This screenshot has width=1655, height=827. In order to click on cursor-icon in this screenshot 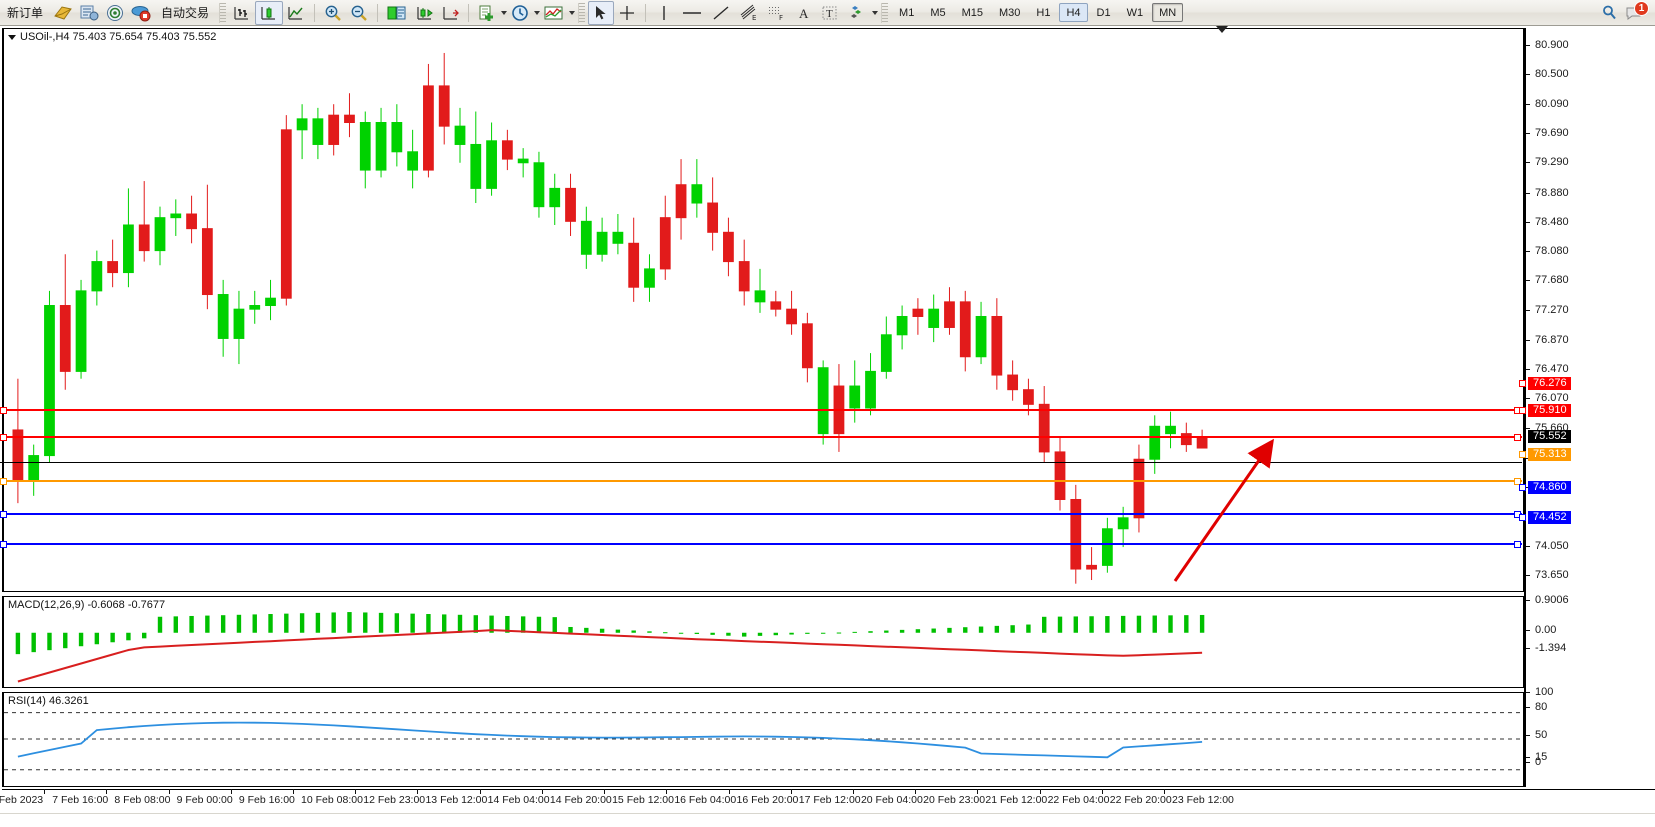, I will do `click(601, 12)`.